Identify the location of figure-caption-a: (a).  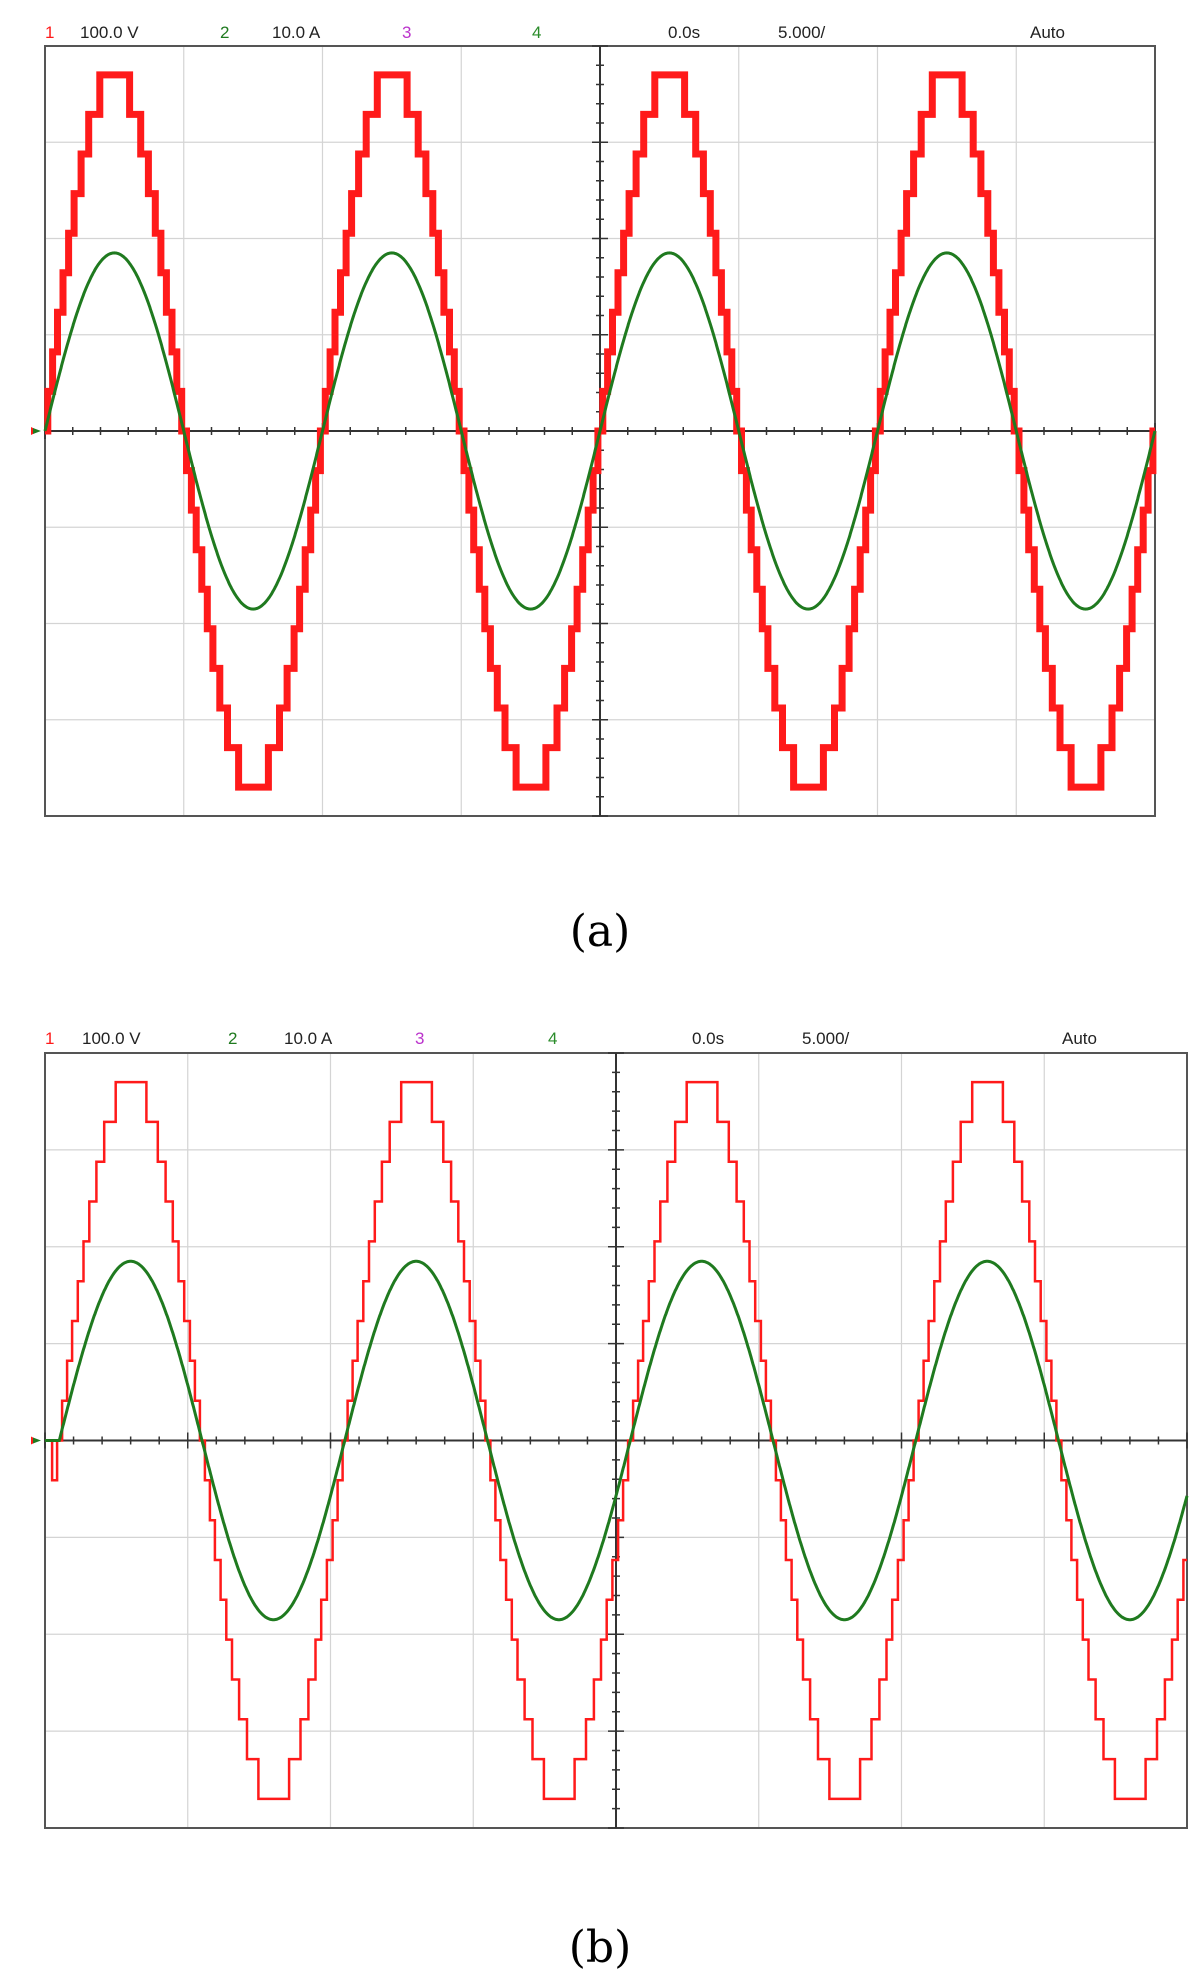
(600, 931).